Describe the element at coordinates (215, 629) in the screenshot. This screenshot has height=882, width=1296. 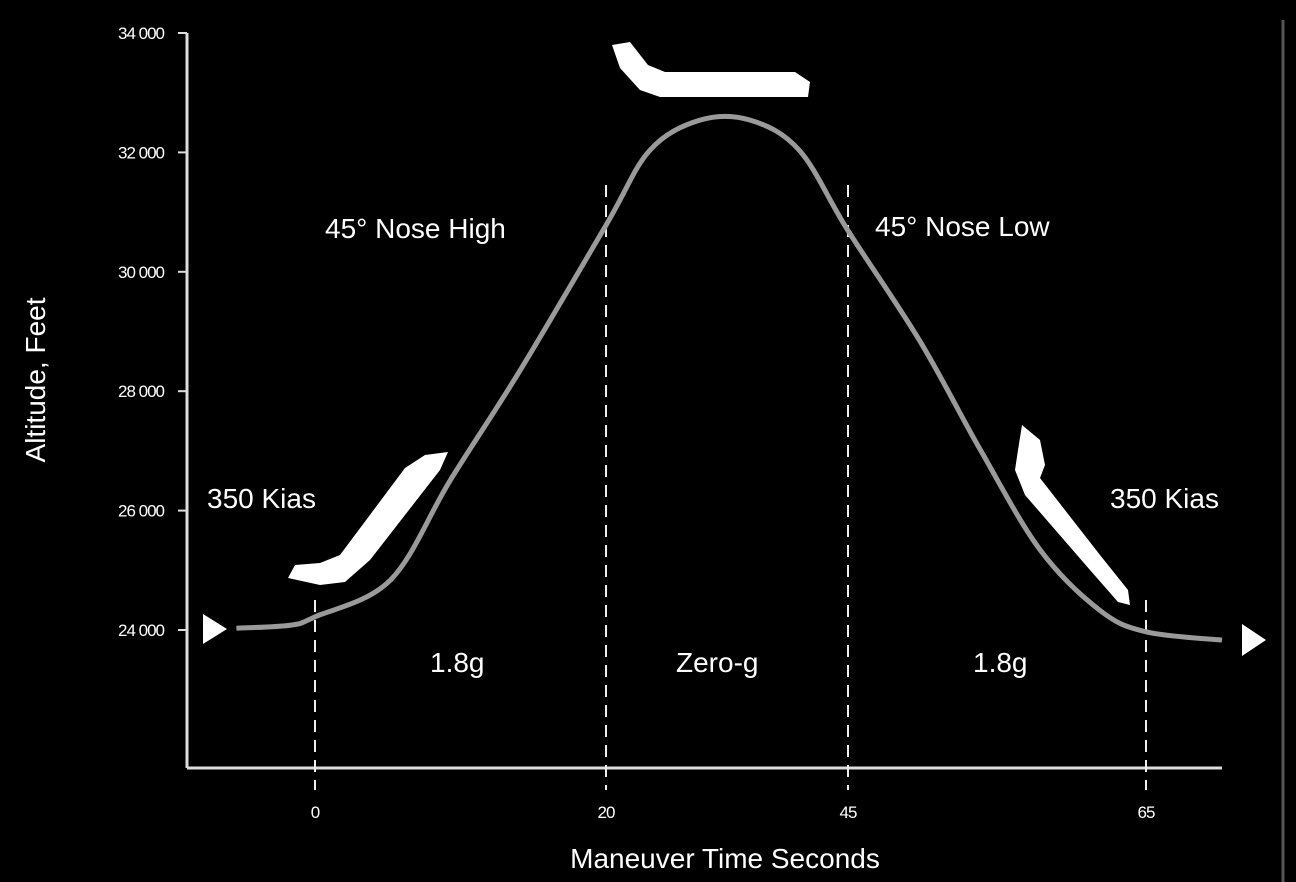
I see `entry-arrow-icon` at that location.